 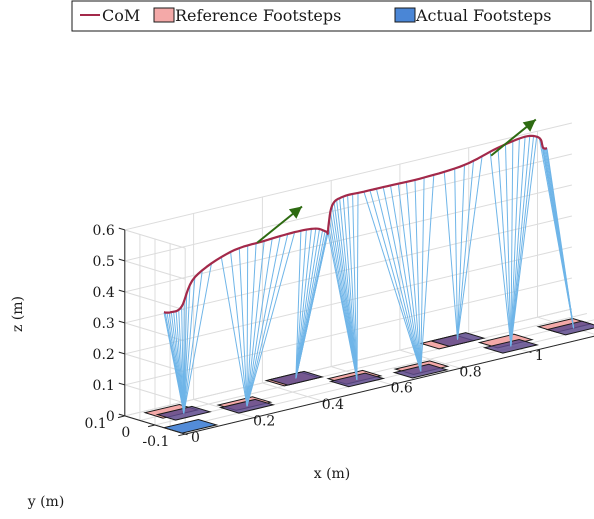 I want to click on y-tick-label: -0.1, so click(x=155, y=442).